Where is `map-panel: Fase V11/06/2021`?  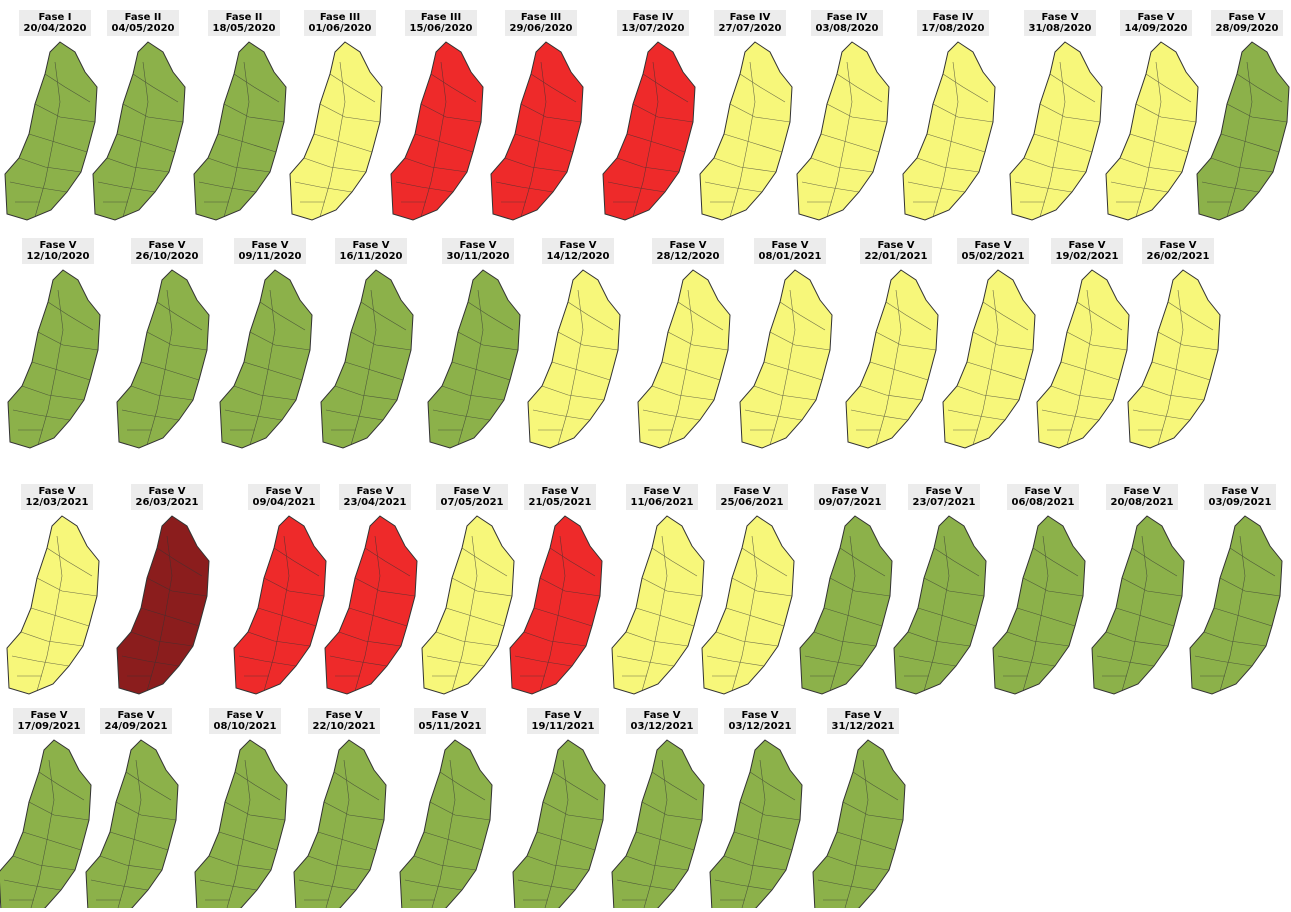 map-panel: Fase V11/06/2021 is located at coordinates (658, 589).